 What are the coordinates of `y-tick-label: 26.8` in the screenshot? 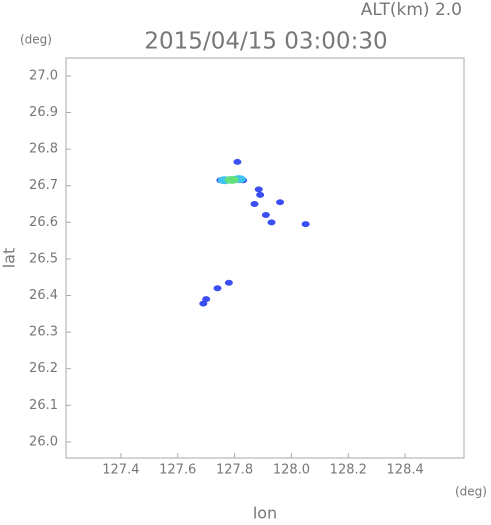 It's located at (43, 149).